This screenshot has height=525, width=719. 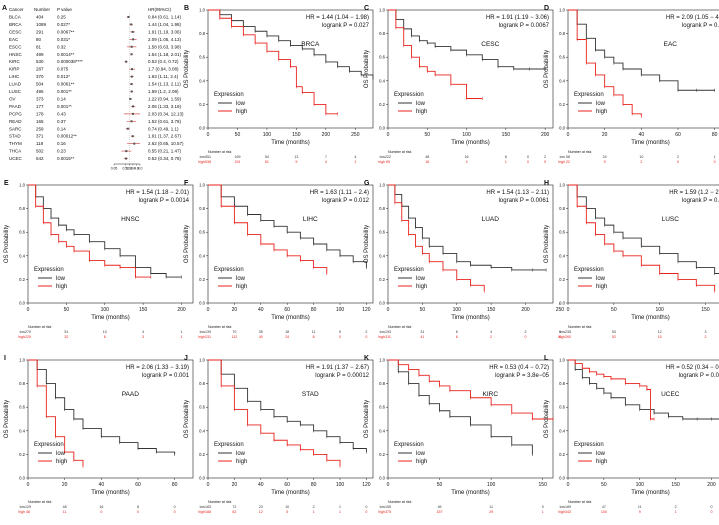 I want to click on forest-hr-text: 2.09 (1.05, 4.13), so click(x=165, y=39).